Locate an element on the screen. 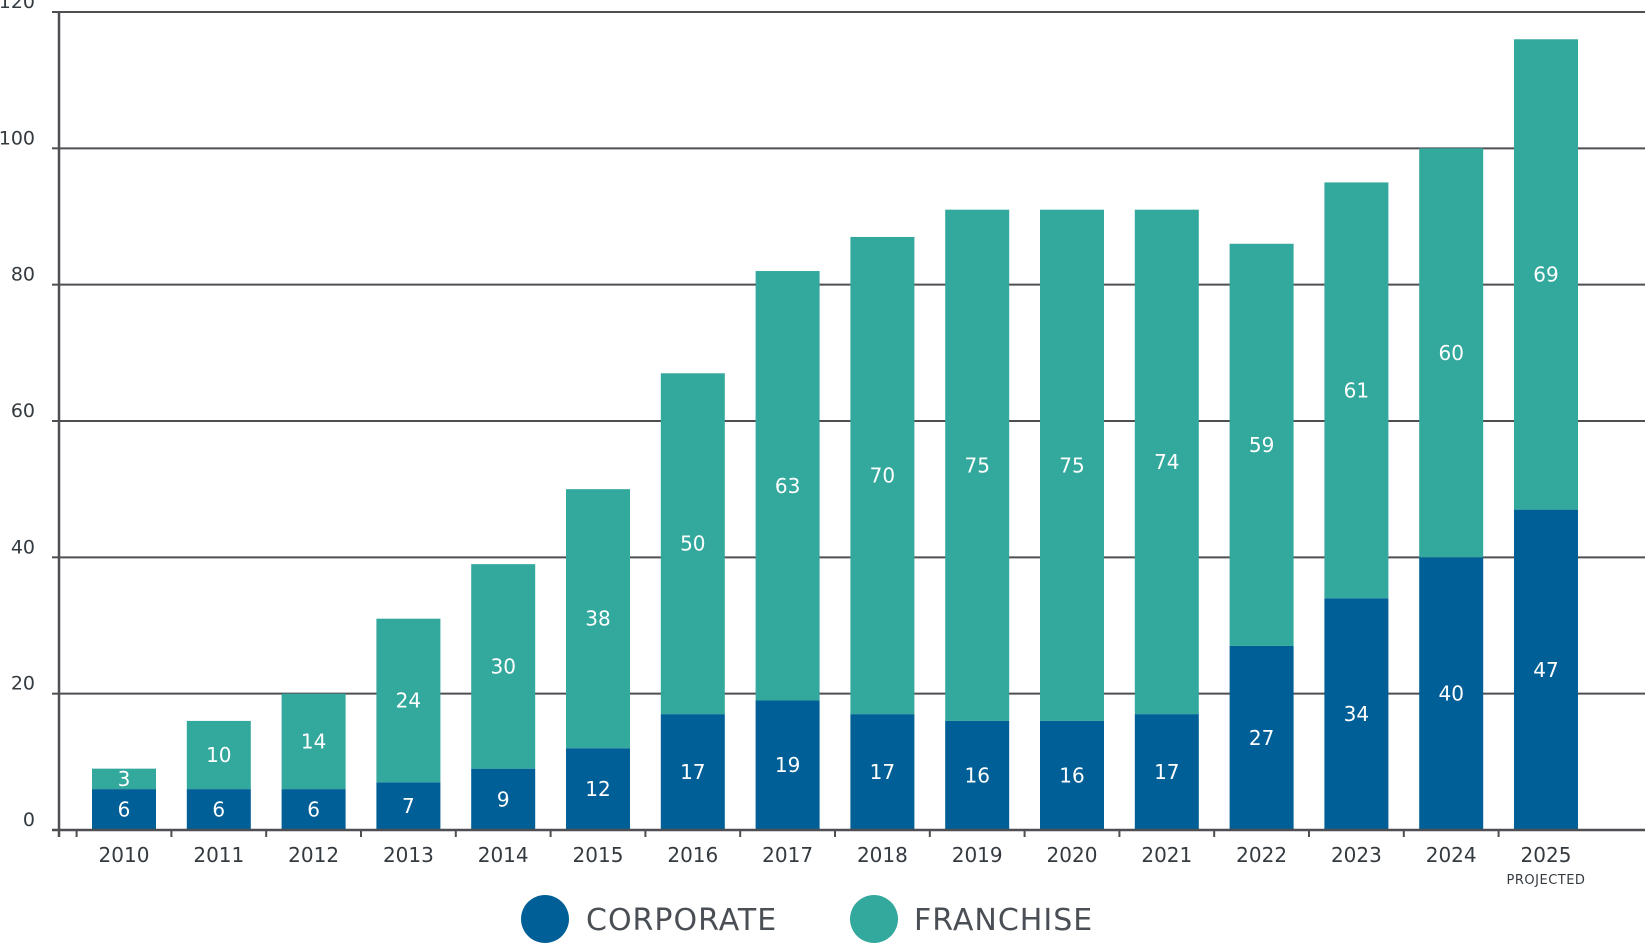 Image resolution: width=1645 pixels, height=943 pixels. data-label-franchise-2023: 61 is located at coordinates (1356, 390).